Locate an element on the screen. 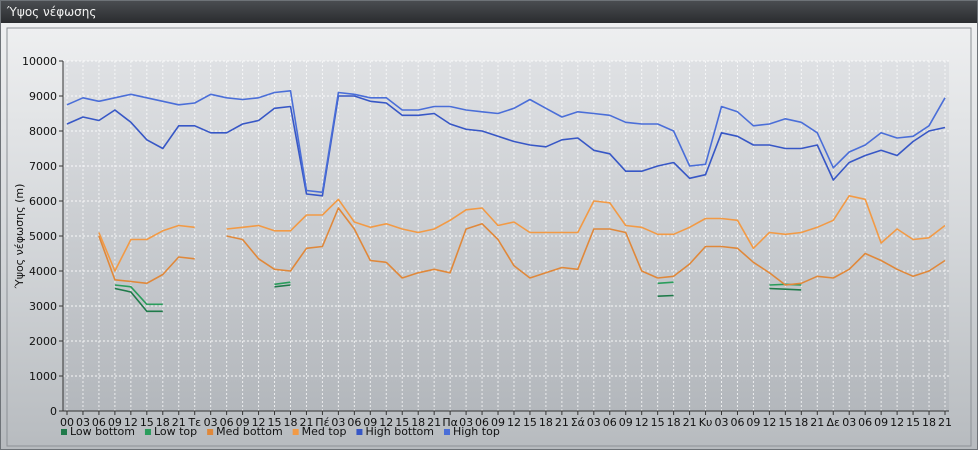 This screenshot has height=450, width=978. y-tick-label: 5000 is located at coordinates (43, 236).